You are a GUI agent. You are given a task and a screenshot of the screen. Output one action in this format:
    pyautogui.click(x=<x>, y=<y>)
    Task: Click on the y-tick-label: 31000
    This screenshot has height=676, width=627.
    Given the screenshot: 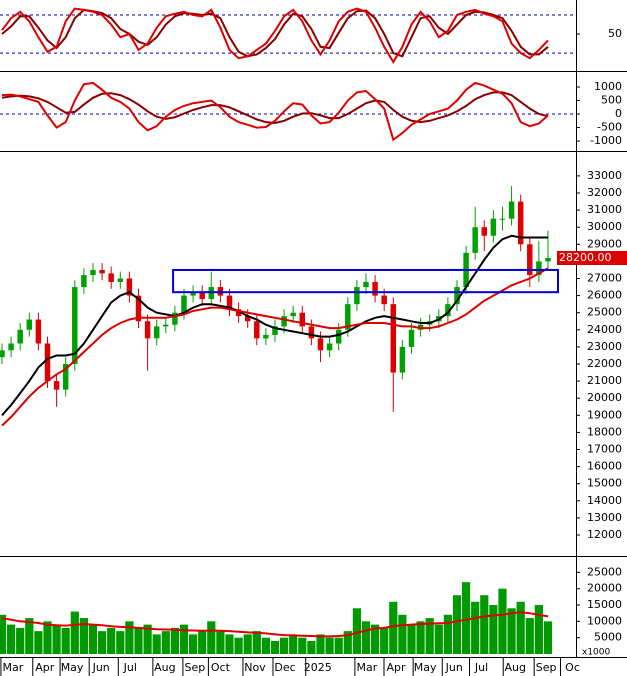 What is the action you would take?
    pyautogui.click(x=604, y=209)
    